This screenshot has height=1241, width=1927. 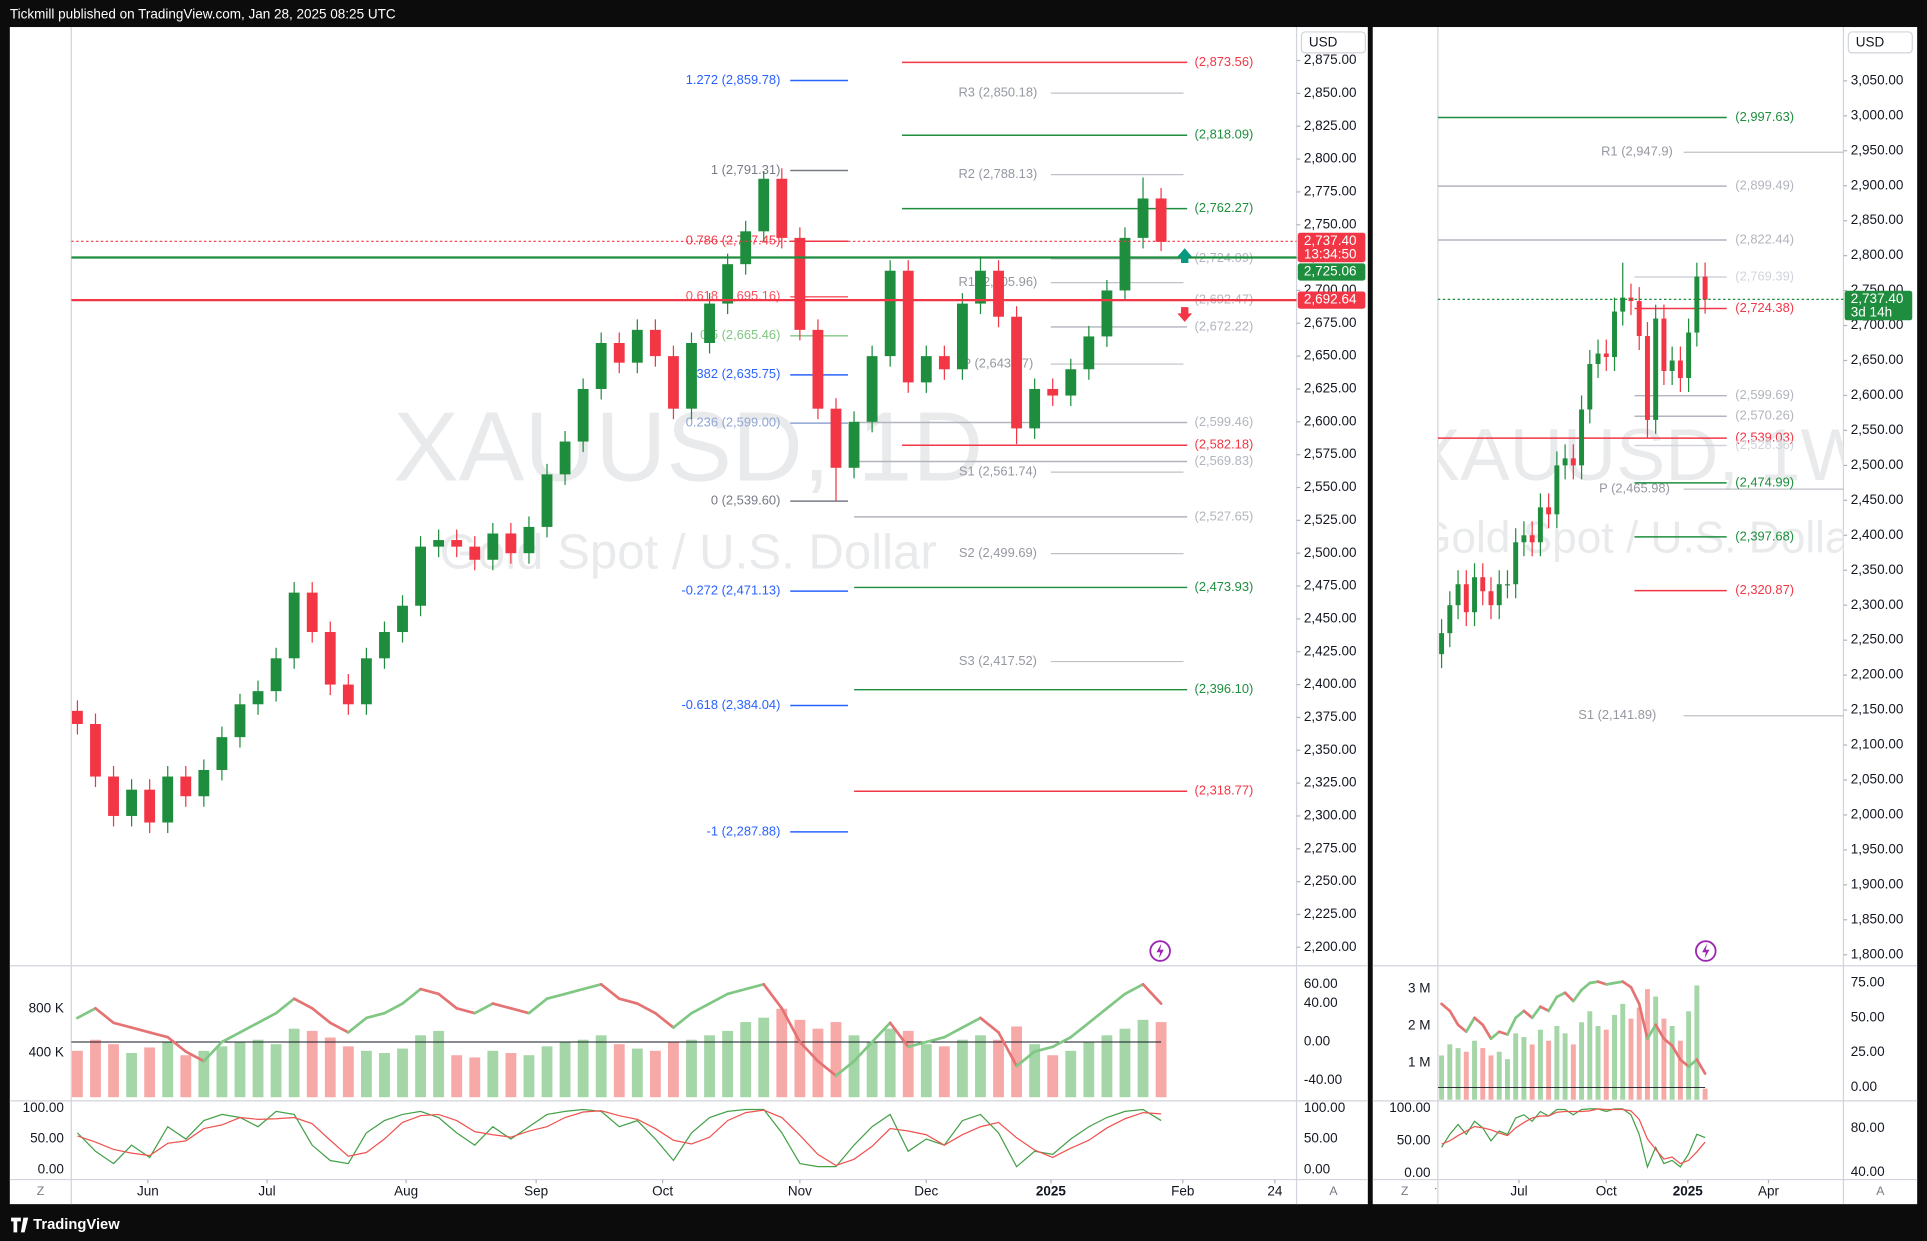 What do you see at coordinates (1330, 190) in the screenshot?
I see `y-tick-label: 2,775.00` at bounding box center [1330, 190].